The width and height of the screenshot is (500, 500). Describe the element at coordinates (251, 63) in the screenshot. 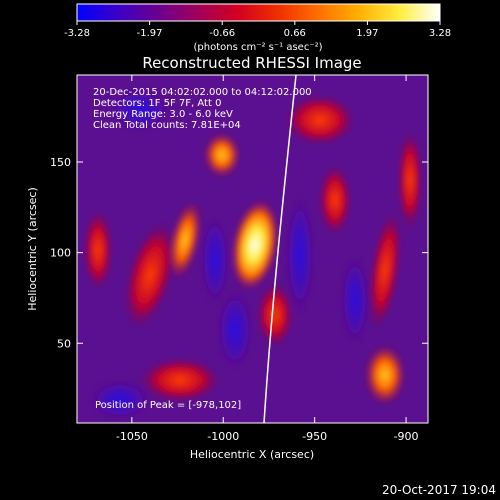

I see `plot-title: Reconstructed RHESSI Image` at that location.